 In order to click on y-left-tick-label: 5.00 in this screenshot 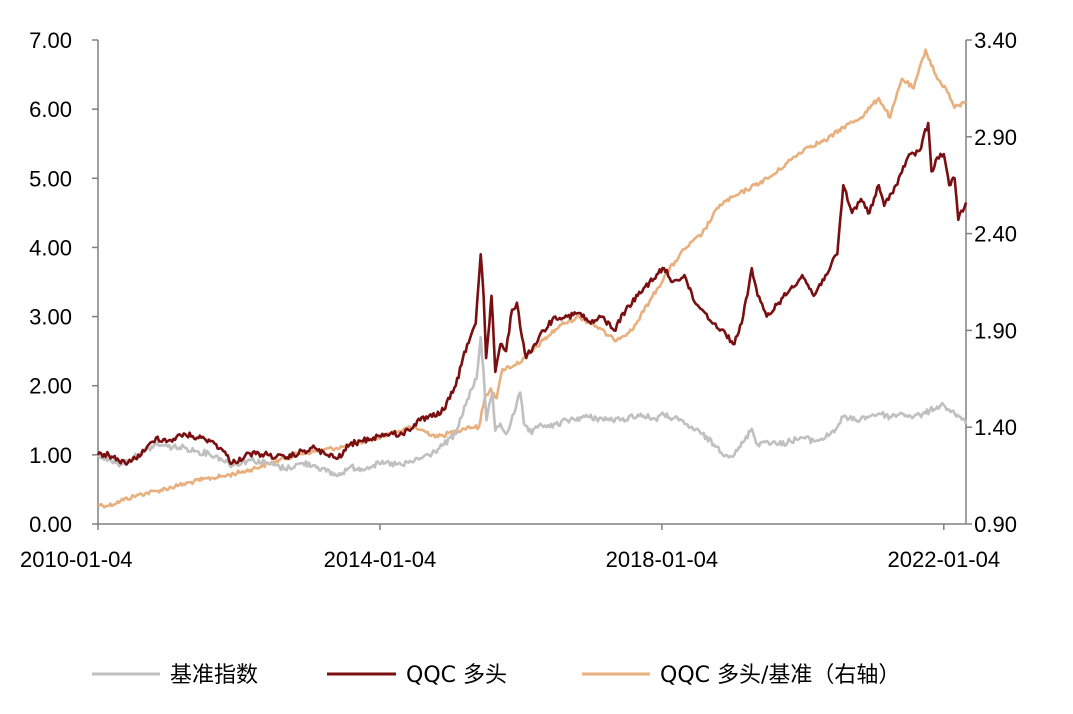, I will do `click(50, 178)`.